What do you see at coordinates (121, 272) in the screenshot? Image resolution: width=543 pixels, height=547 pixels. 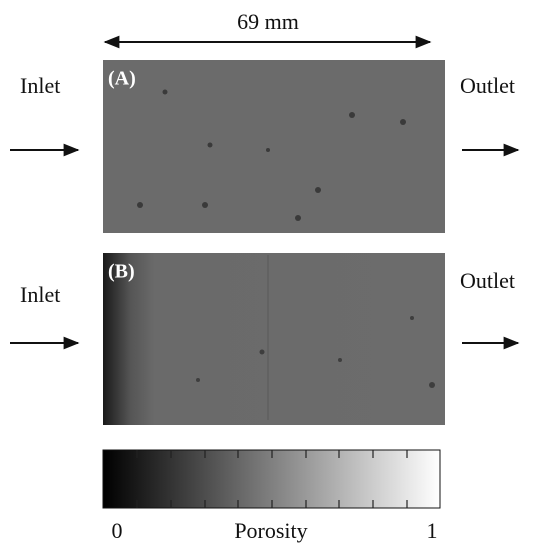 I see `panel-label: (B)` at bounding box center [121, 272].